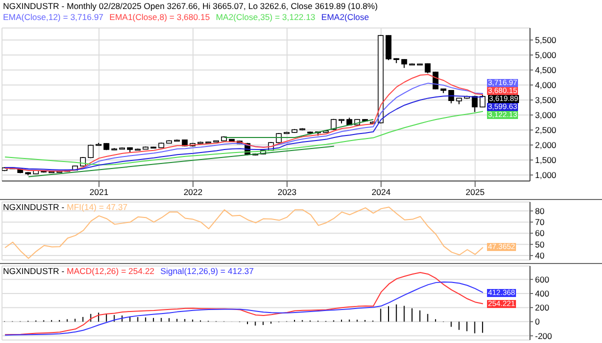 The image size is (602, 343). What do you see at coordinates (542, 293) in the screenshot?
I see `y-tick-label: 400` at bounding box center [542, 293].